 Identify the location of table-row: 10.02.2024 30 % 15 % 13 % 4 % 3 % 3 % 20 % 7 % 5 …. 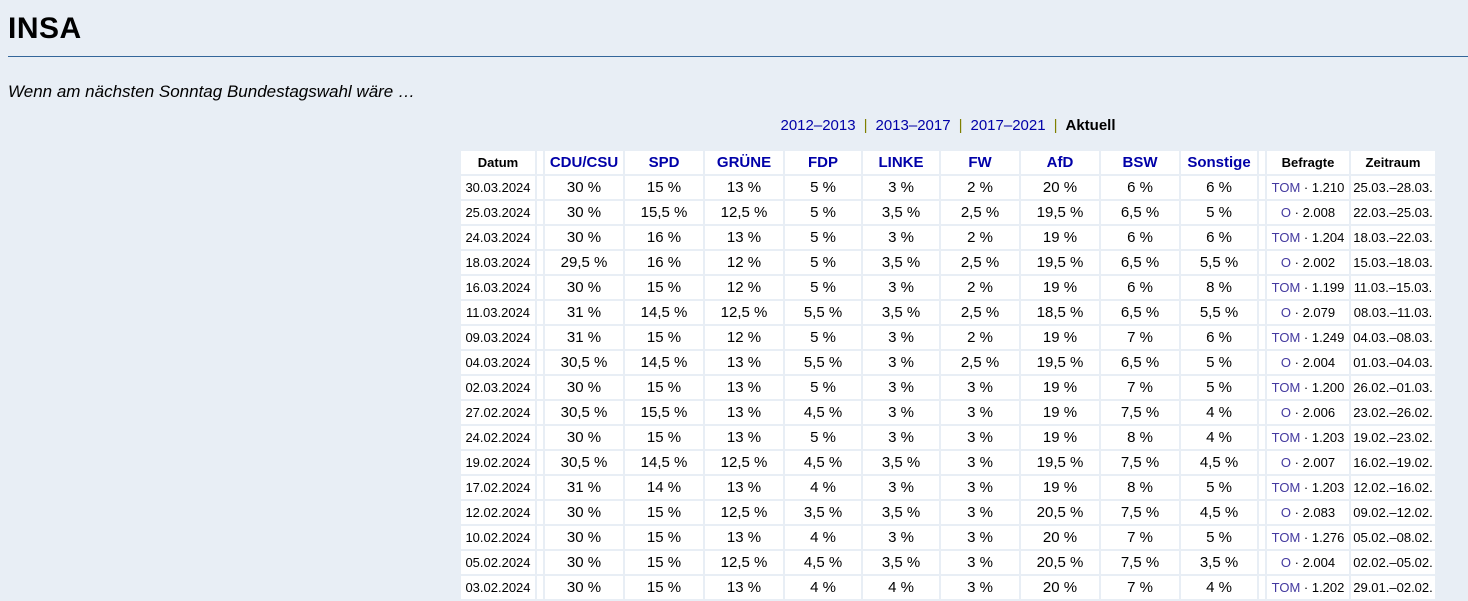
(948, 537).